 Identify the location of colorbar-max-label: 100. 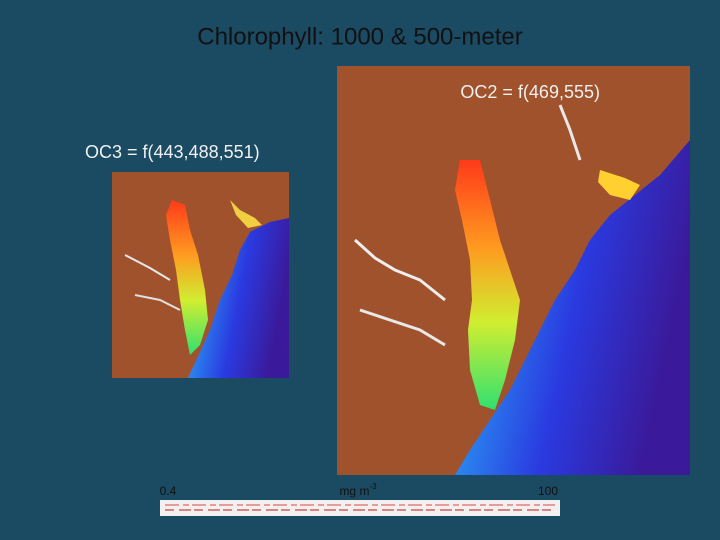
(548, 491).